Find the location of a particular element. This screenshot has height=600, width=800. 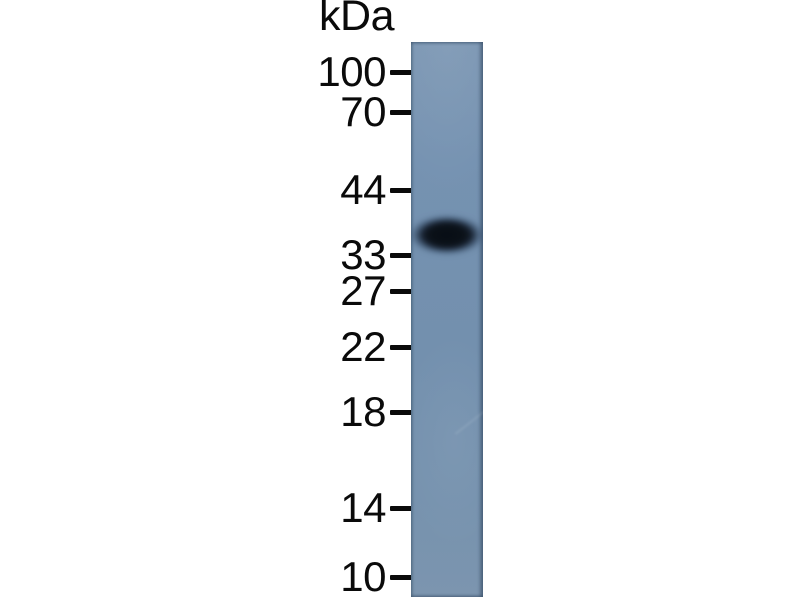

marker-label-22: 22 is located at coordinates (363, 346).